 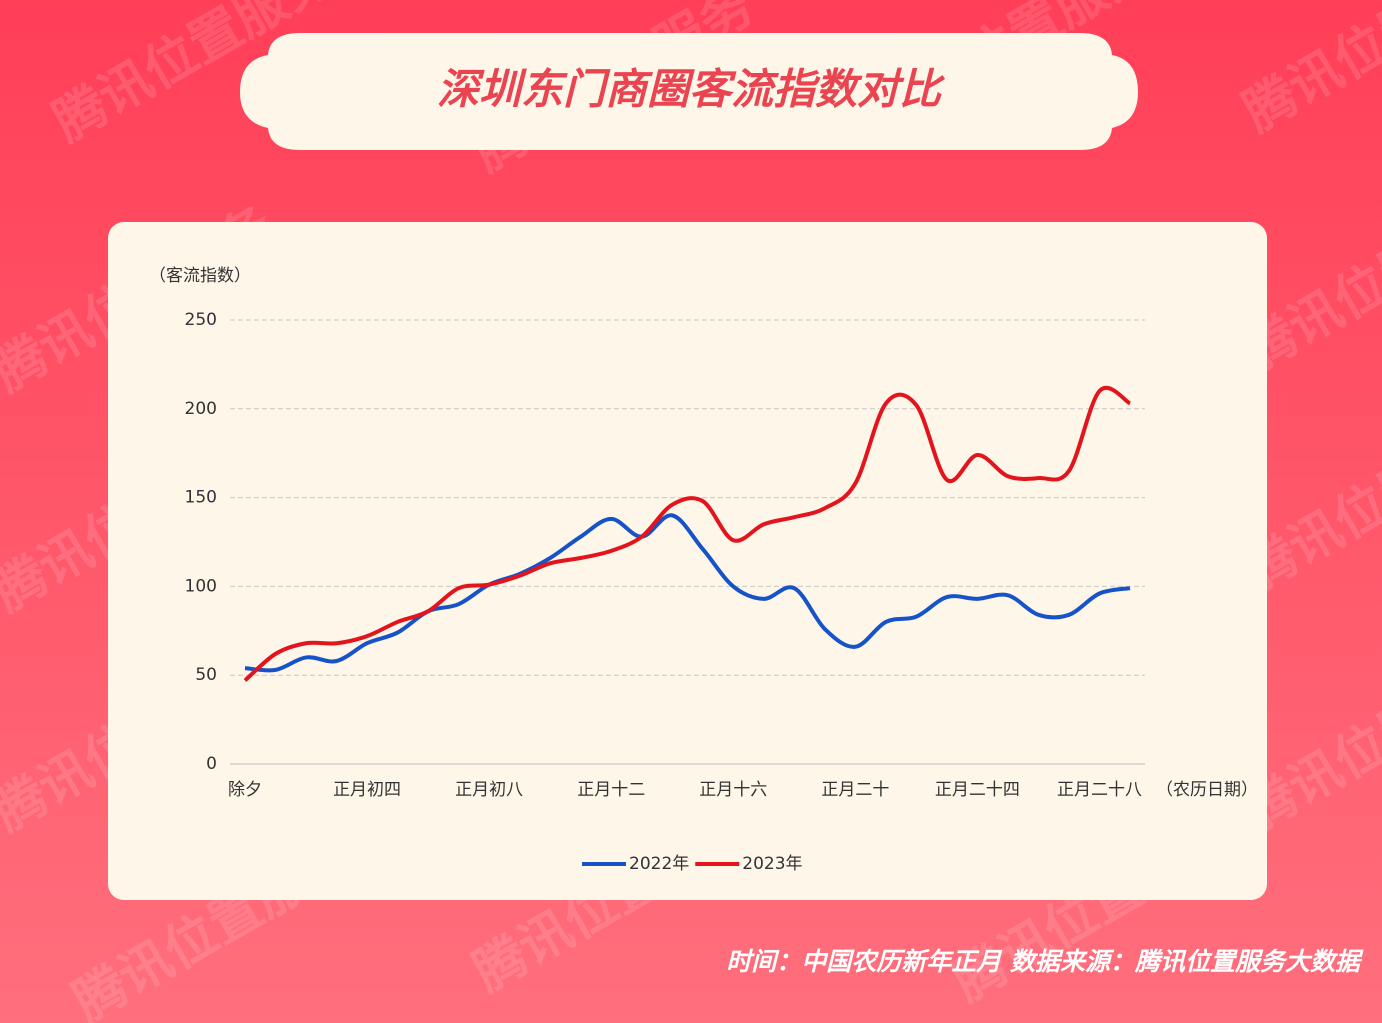 I want to click on x-tick-label: 正月十六, so click(x=733, y=790).